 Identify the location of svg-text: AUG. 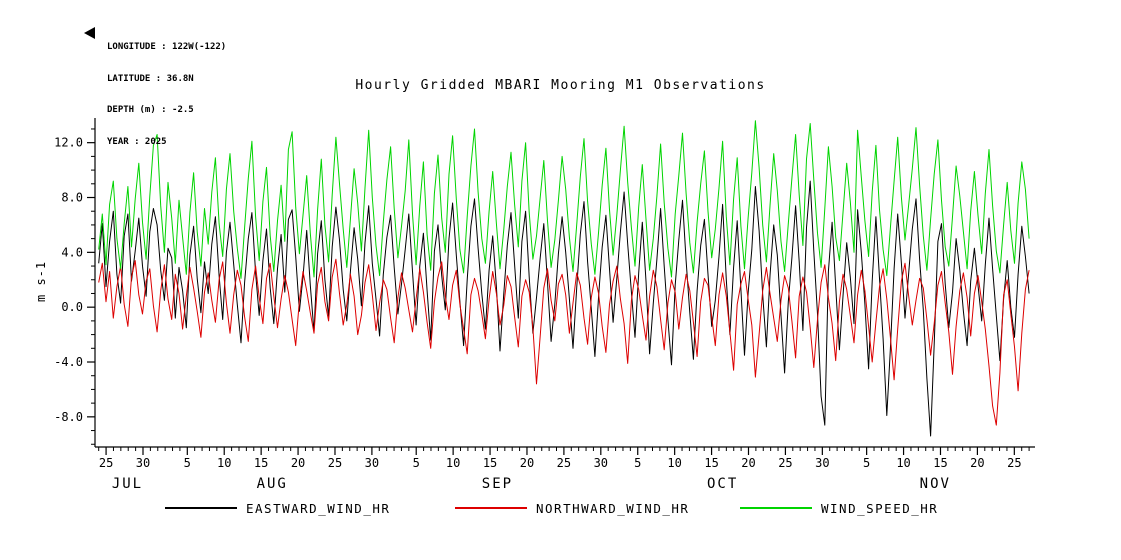
(272, 484).